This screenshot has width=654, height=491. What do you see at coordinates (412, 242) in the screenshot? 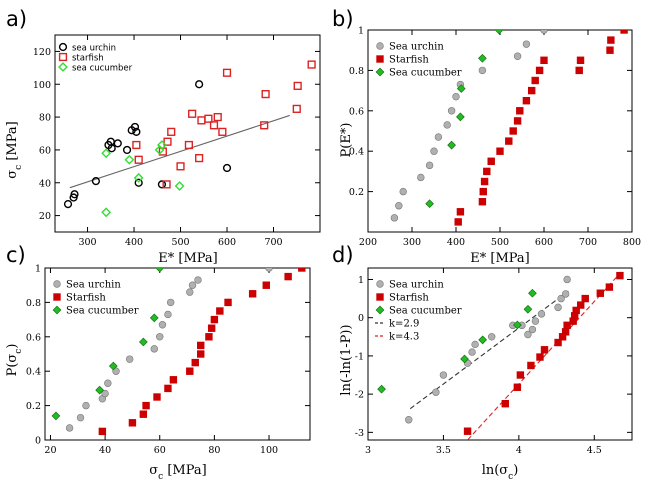
I see `x-tick-label: 300` at bounding box center [412, 242].